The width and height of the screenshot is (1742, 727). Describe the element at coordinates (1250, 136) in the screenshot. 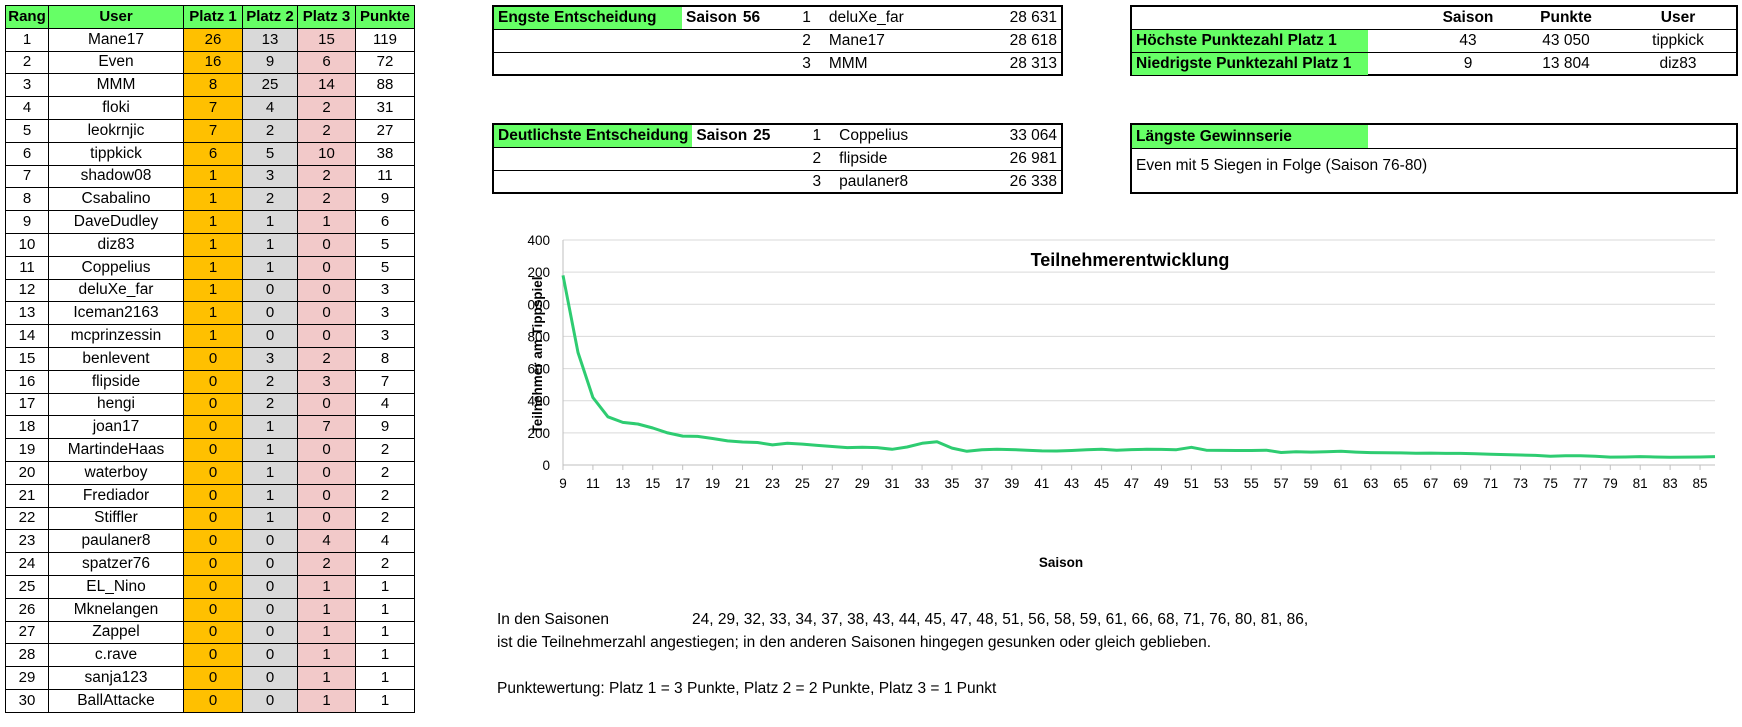

I see `streak-title: Längste Gewinnserie` at that location.